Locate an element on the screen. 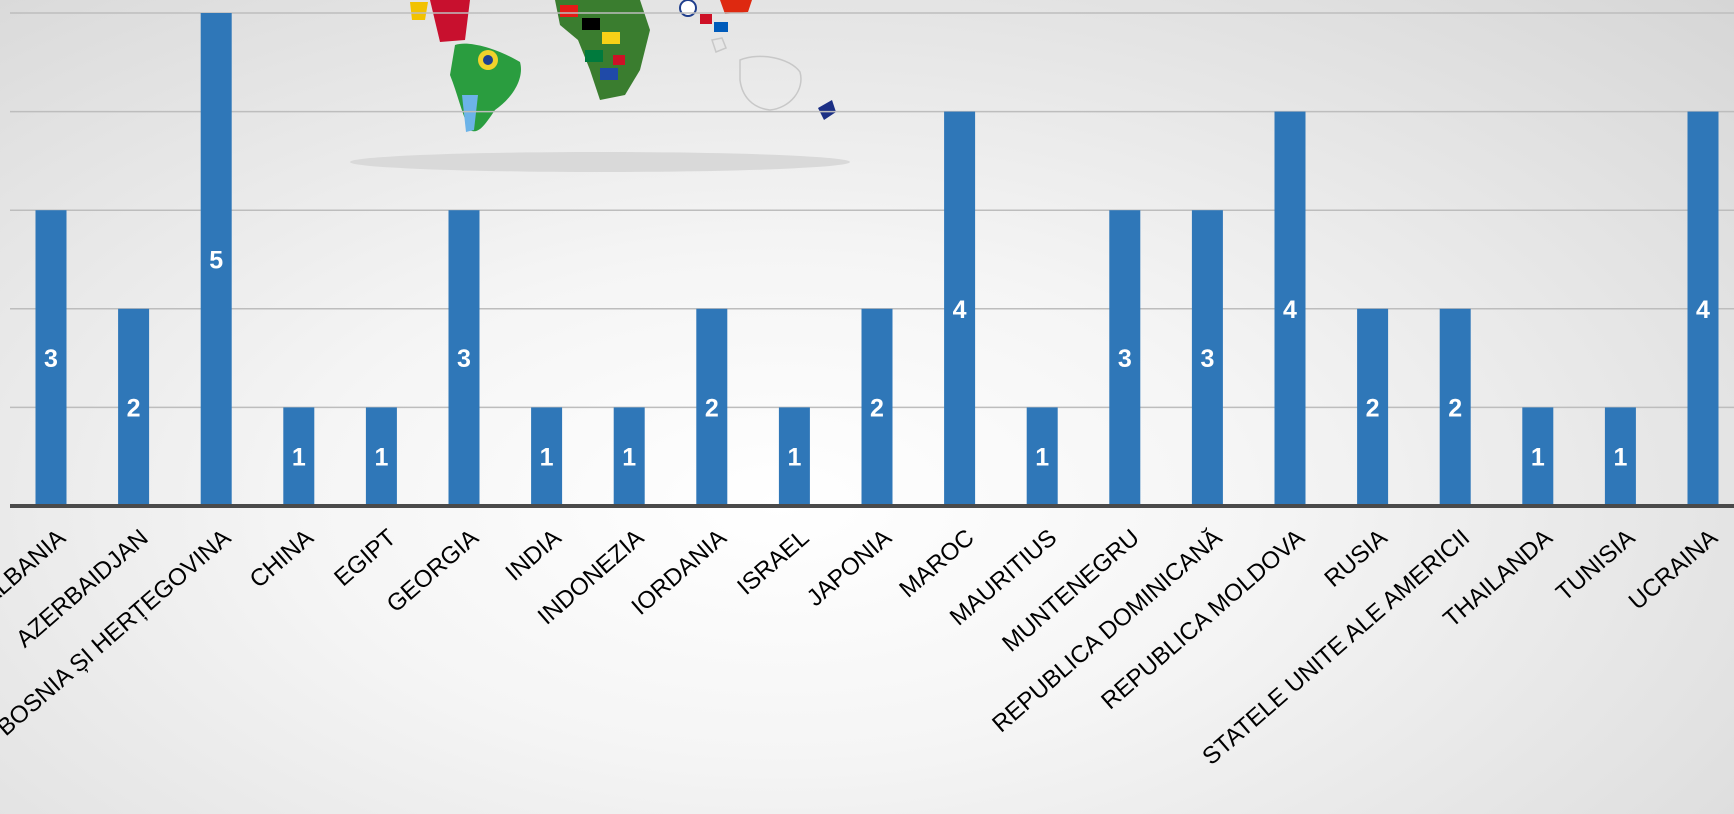 This screenshot has height=814, width=1734. x-tick-label: UCRAINA is located at coordinates (1673, 569).